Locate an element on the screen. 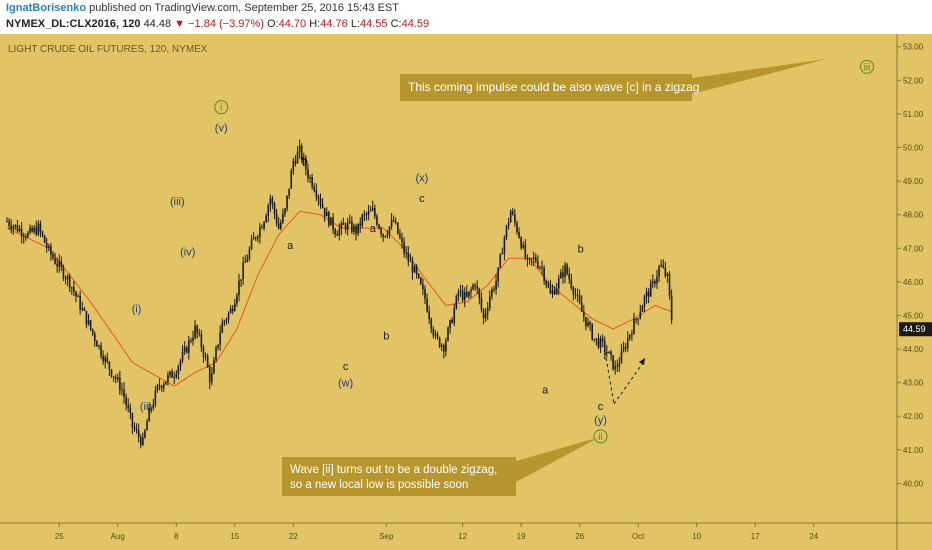 This screenshot has height=550, width=932. price-axis-background is located at coordinates (914, 292).